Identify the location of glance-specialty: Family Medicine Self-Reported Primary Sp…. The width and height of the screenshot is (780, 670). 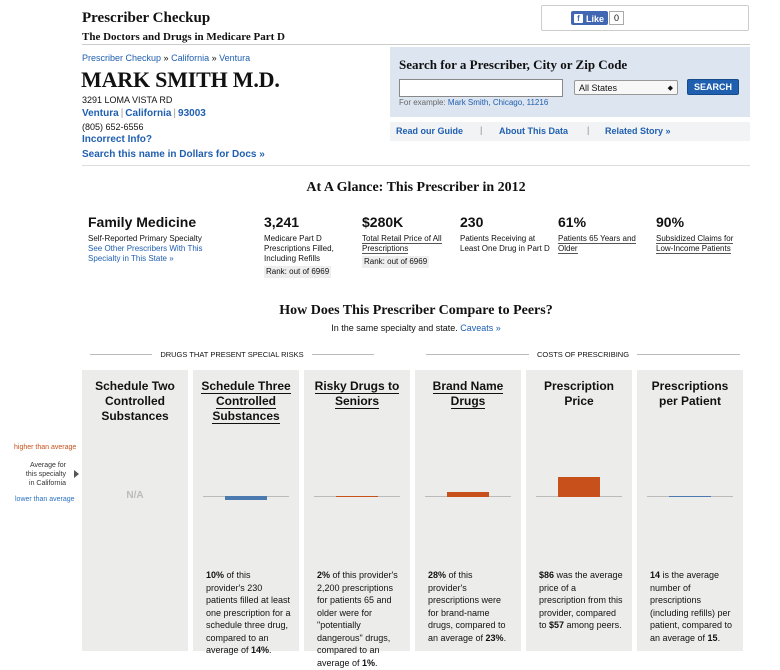
(148, 239).